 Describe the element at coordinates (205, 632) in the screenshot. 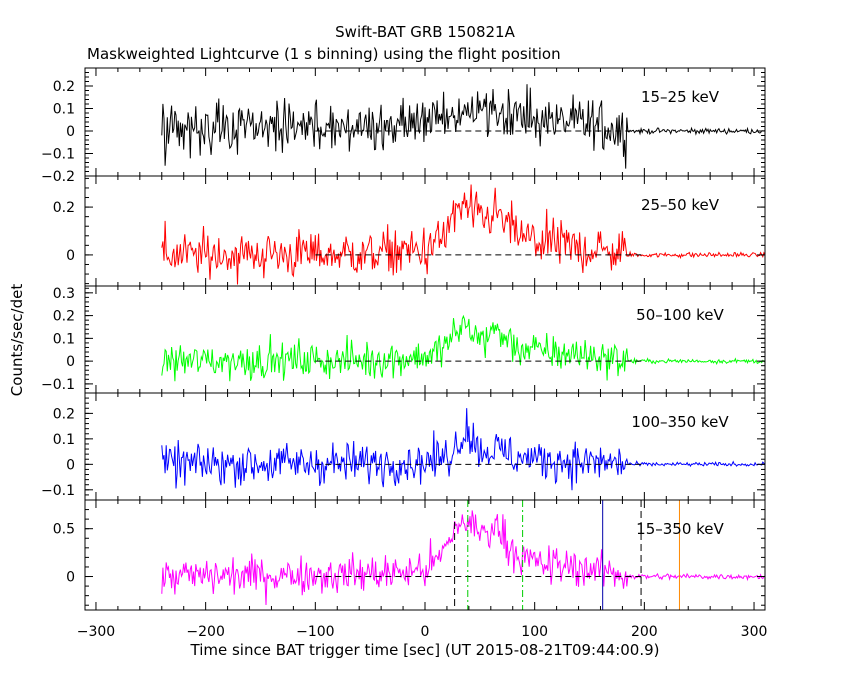

I see `x-tick-label: −200` at that location.